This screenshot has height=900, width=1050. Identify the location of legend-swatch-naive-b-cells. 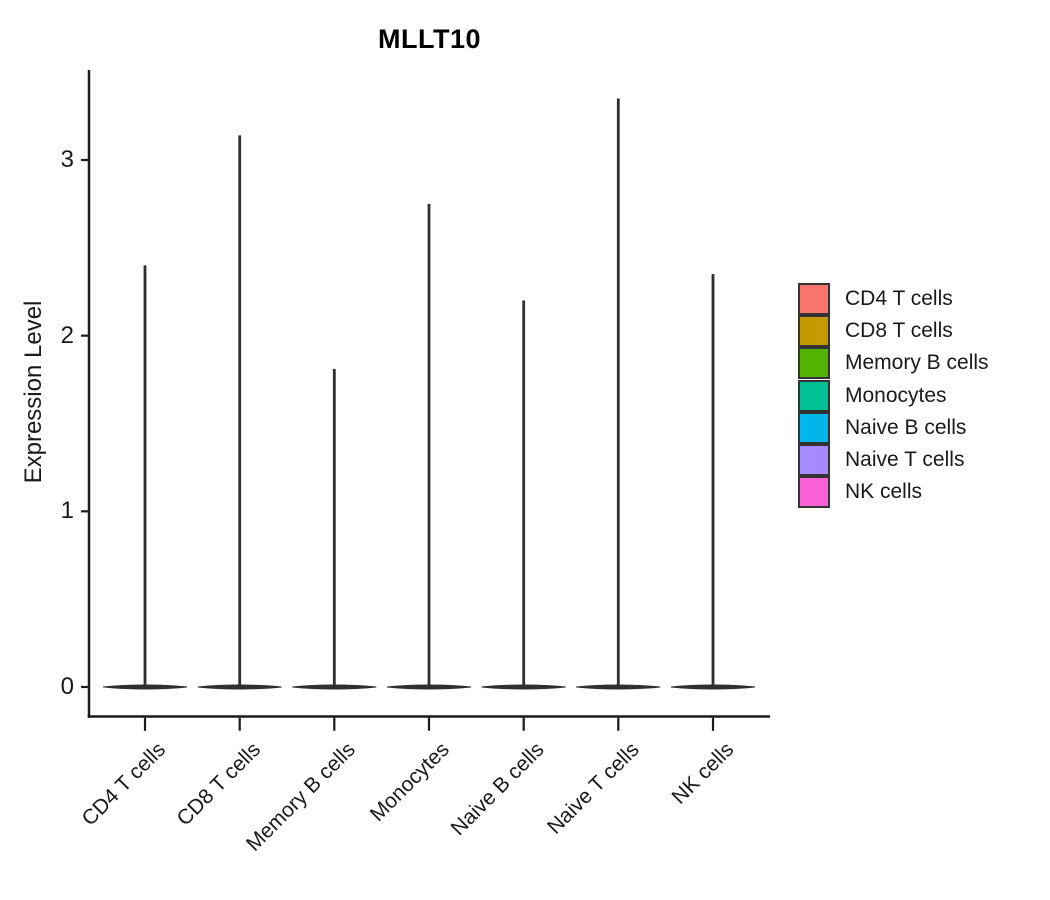
(814, 427).